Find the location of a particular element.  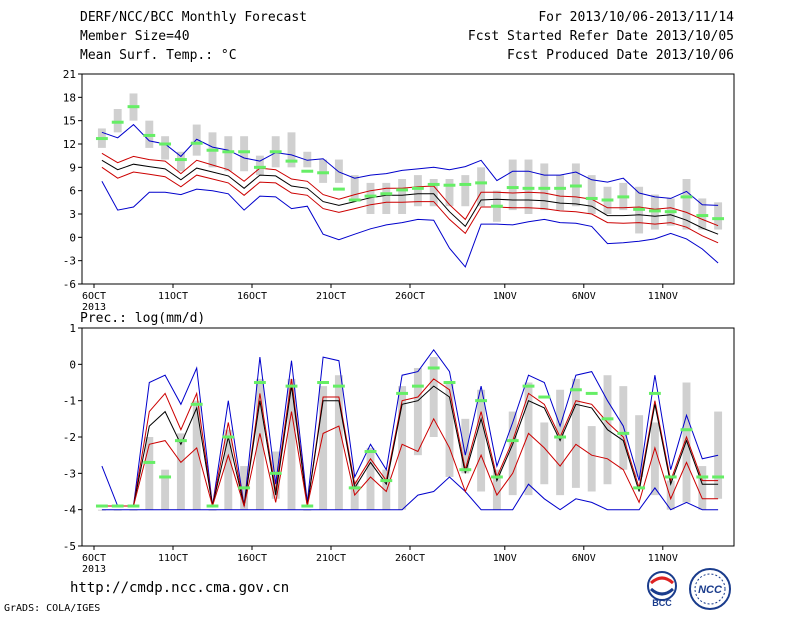

x-tick-label: 26OCT is located at coordinates (410, 296).